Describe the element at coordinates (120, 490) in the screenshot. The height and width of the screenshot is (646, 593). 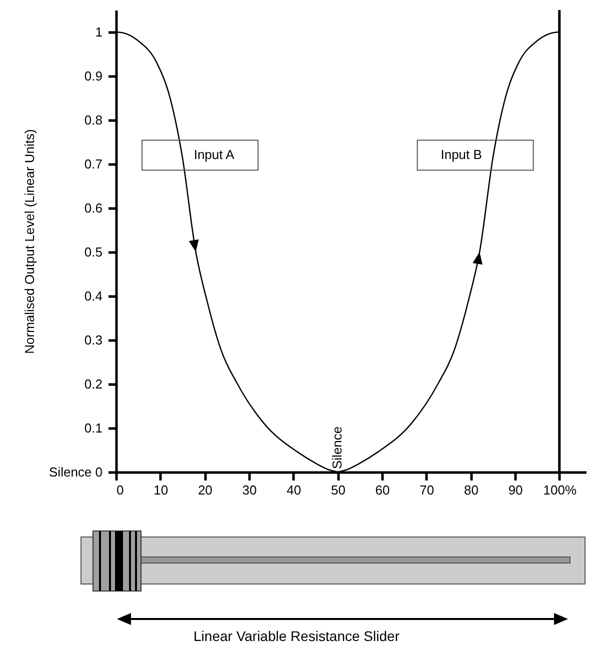
I see `x-tick-label: 0` at that location.